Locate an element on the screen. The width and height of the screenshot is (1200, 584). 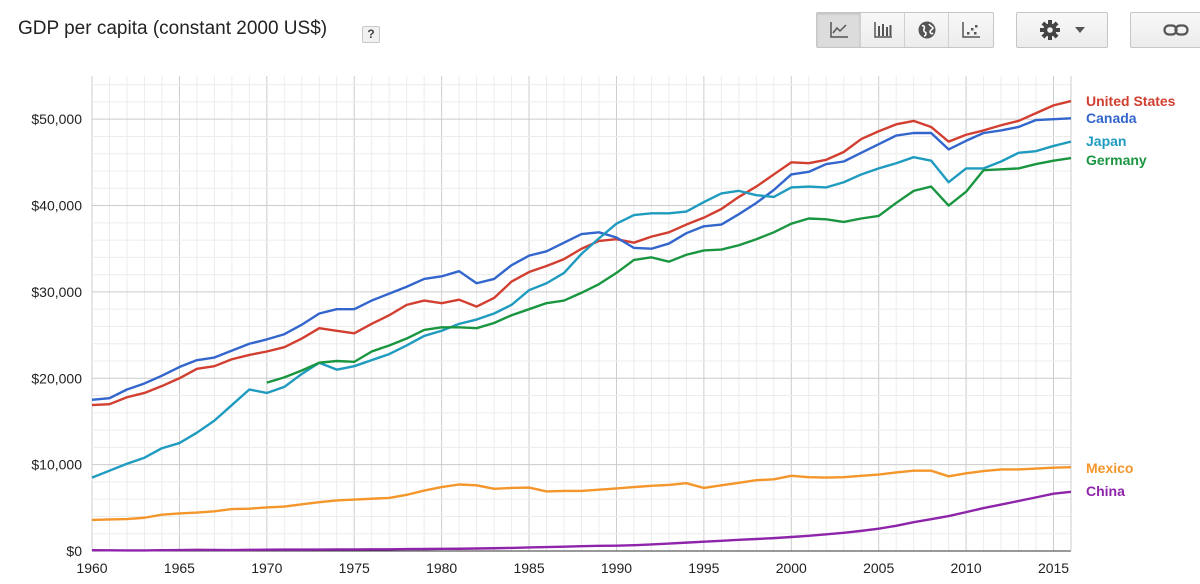
x-tick-label: 1965 is located at coordinates (179, 568).